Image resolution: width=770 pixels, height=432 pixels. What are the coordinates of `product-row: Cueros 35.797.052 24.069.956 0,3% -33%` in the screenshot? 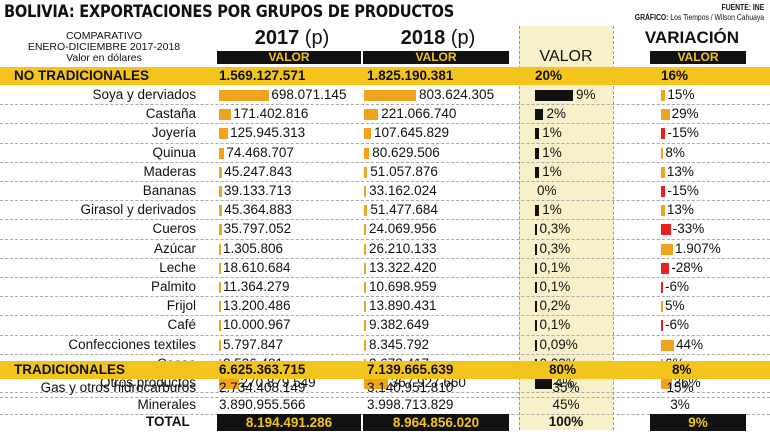 It's located at (385, 229).